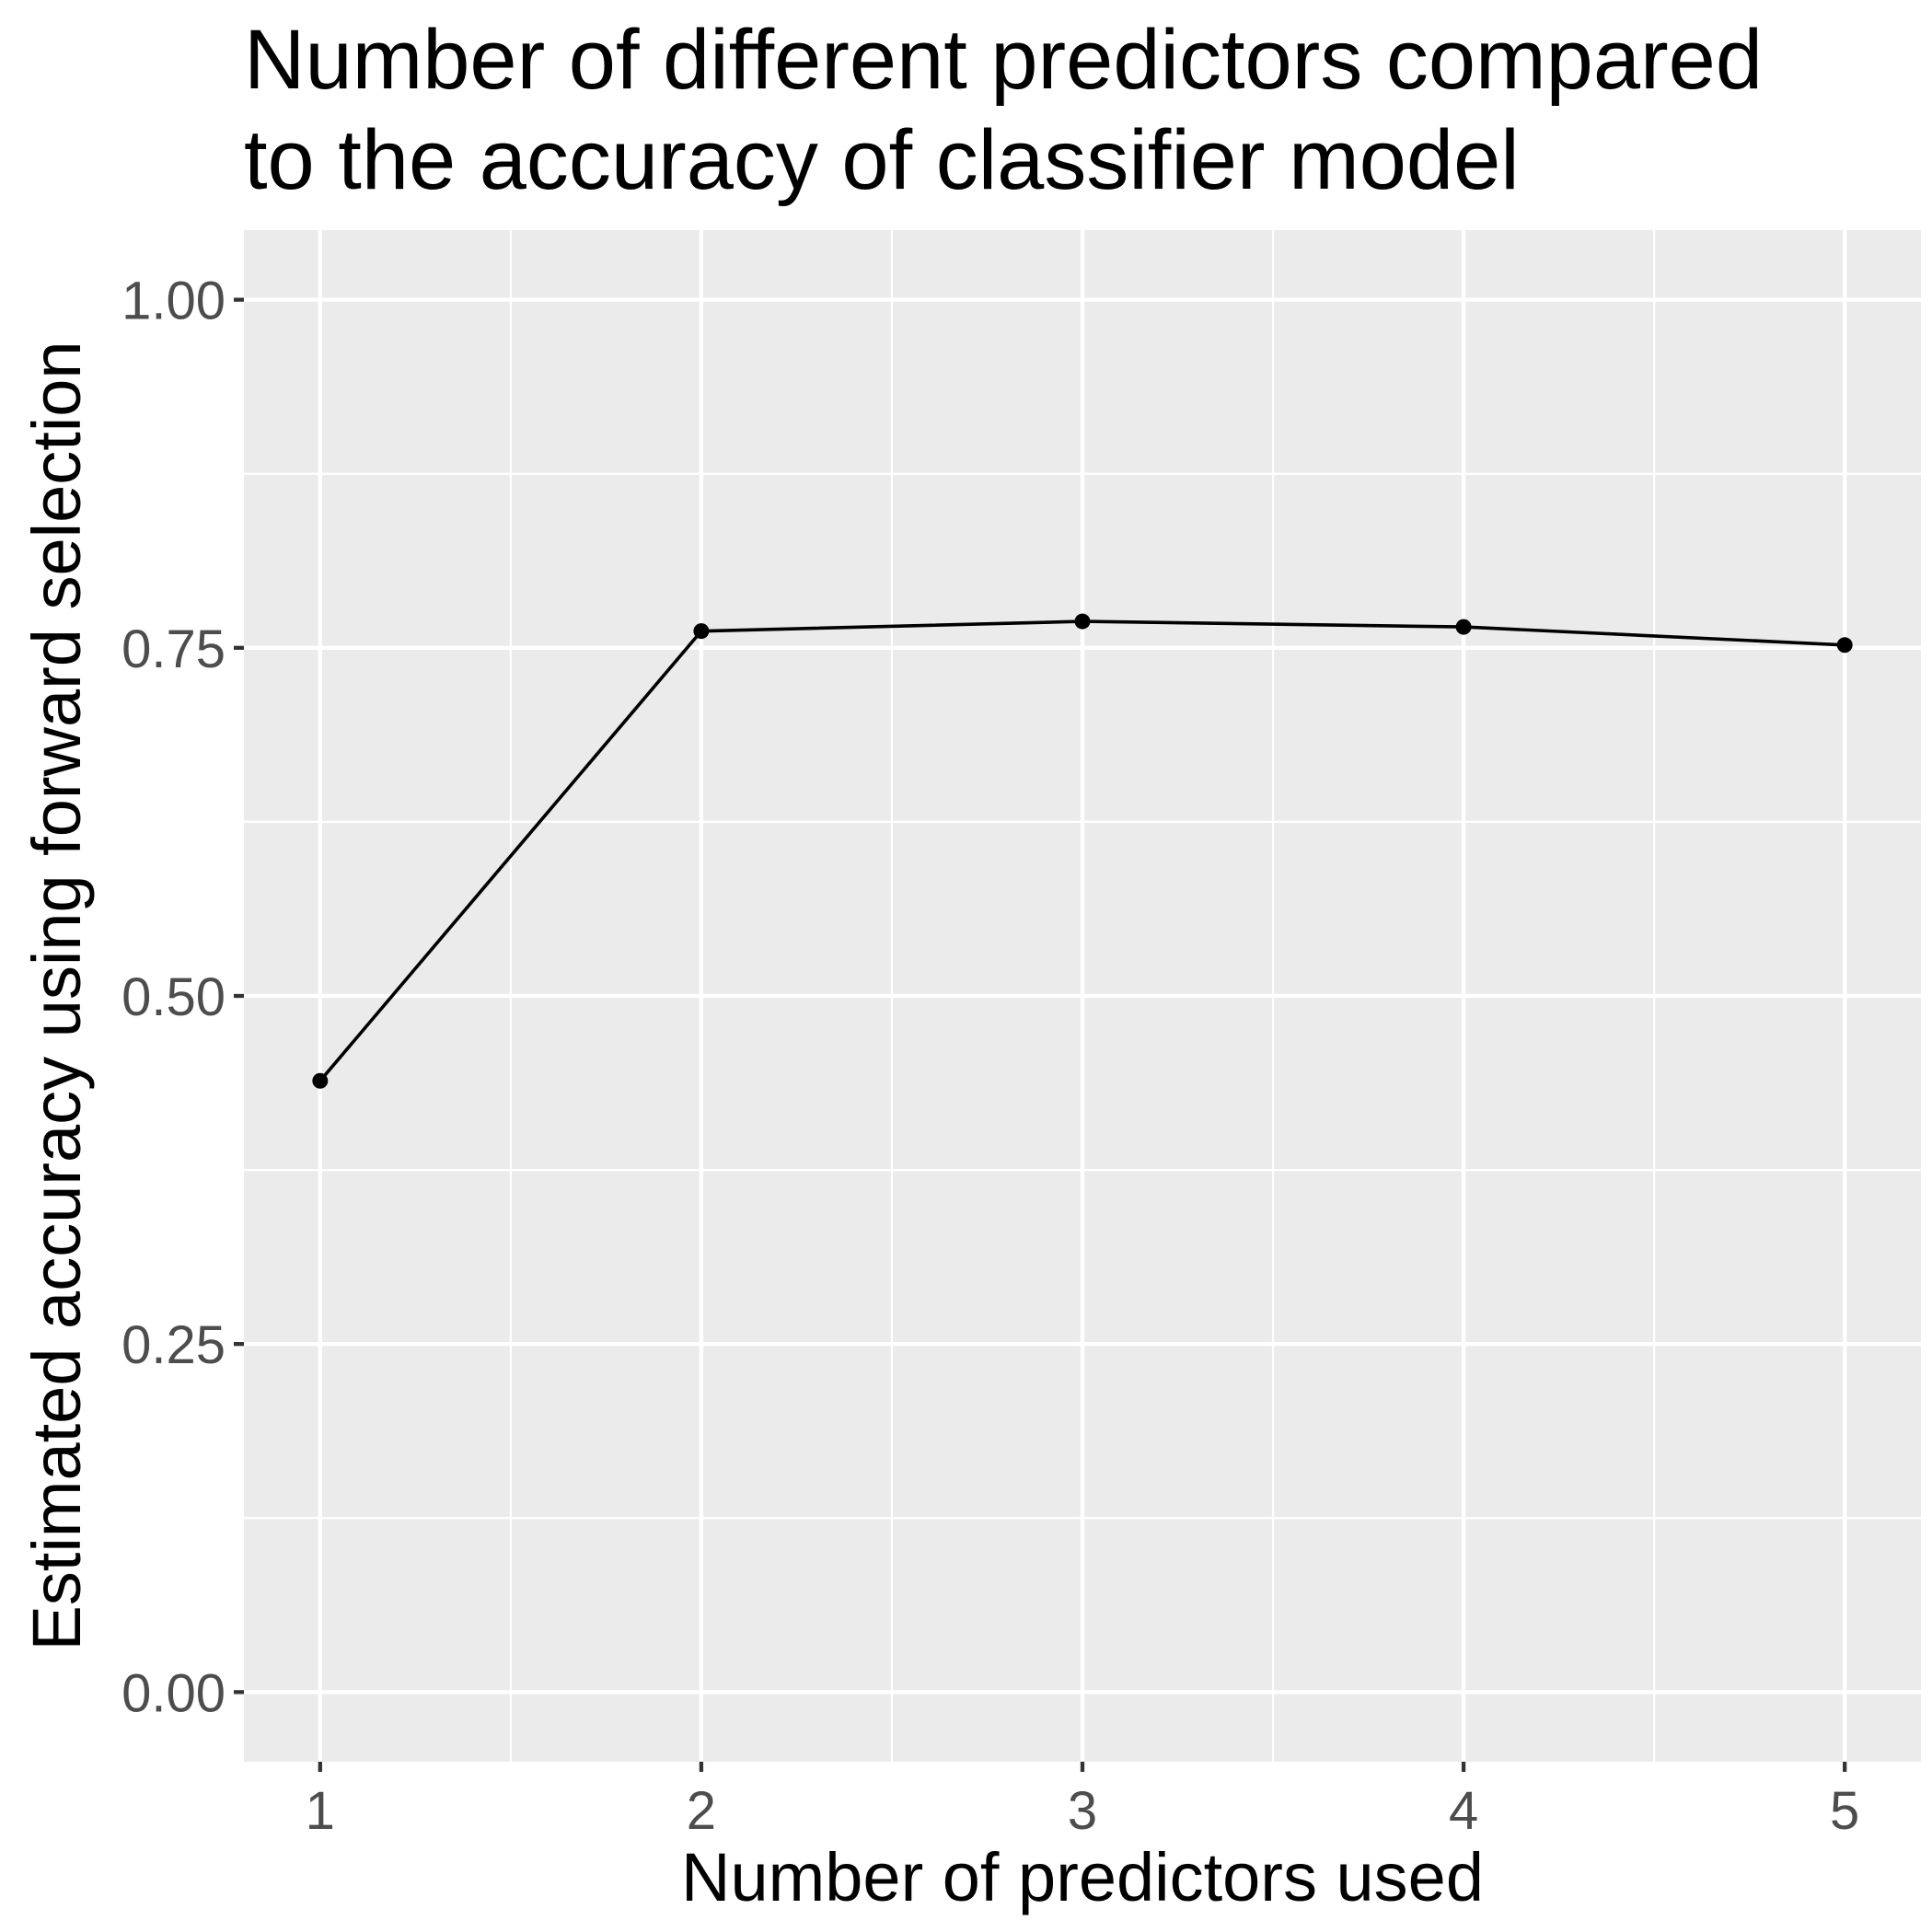 This screenshot has height=1932, width=1932. What do you see at coordinates (173, 1345) in the screenshot?
I see `y-tick-label: 0.25` at bounding box center [173, 1345].